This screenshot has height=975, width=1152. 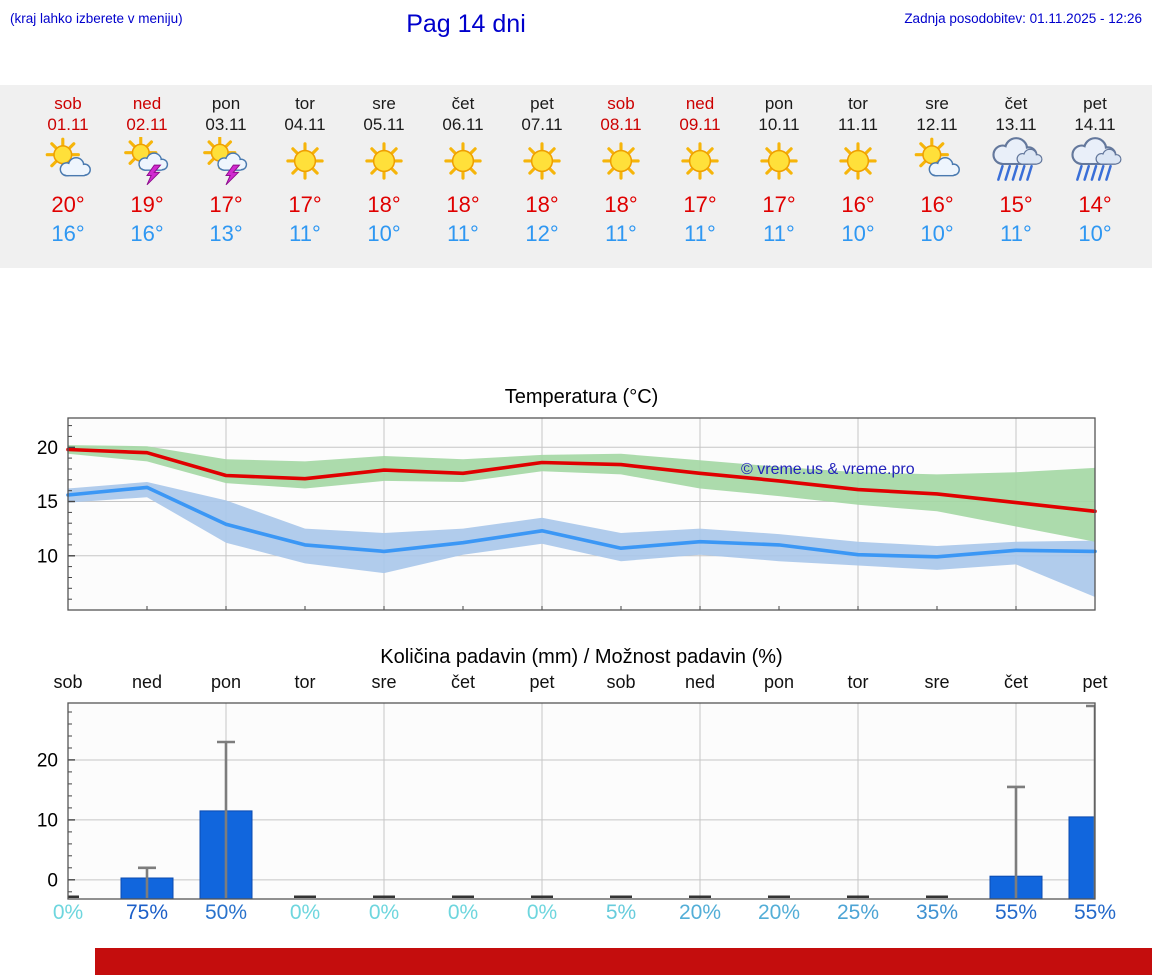 I want to click on high-temp: 20°, so click(x=68, y=204).